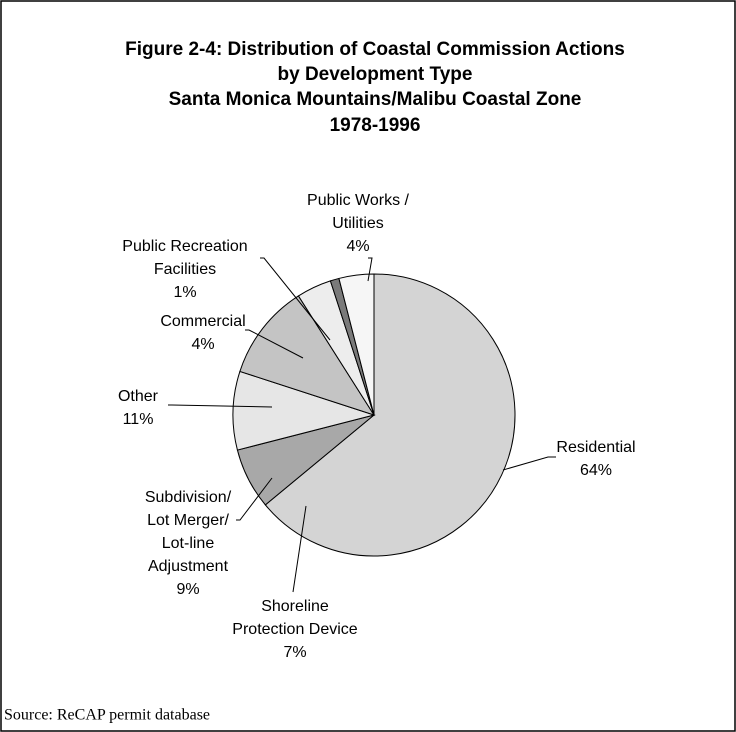  I want to click on slice-label: Lot-line, so click(188, 543).